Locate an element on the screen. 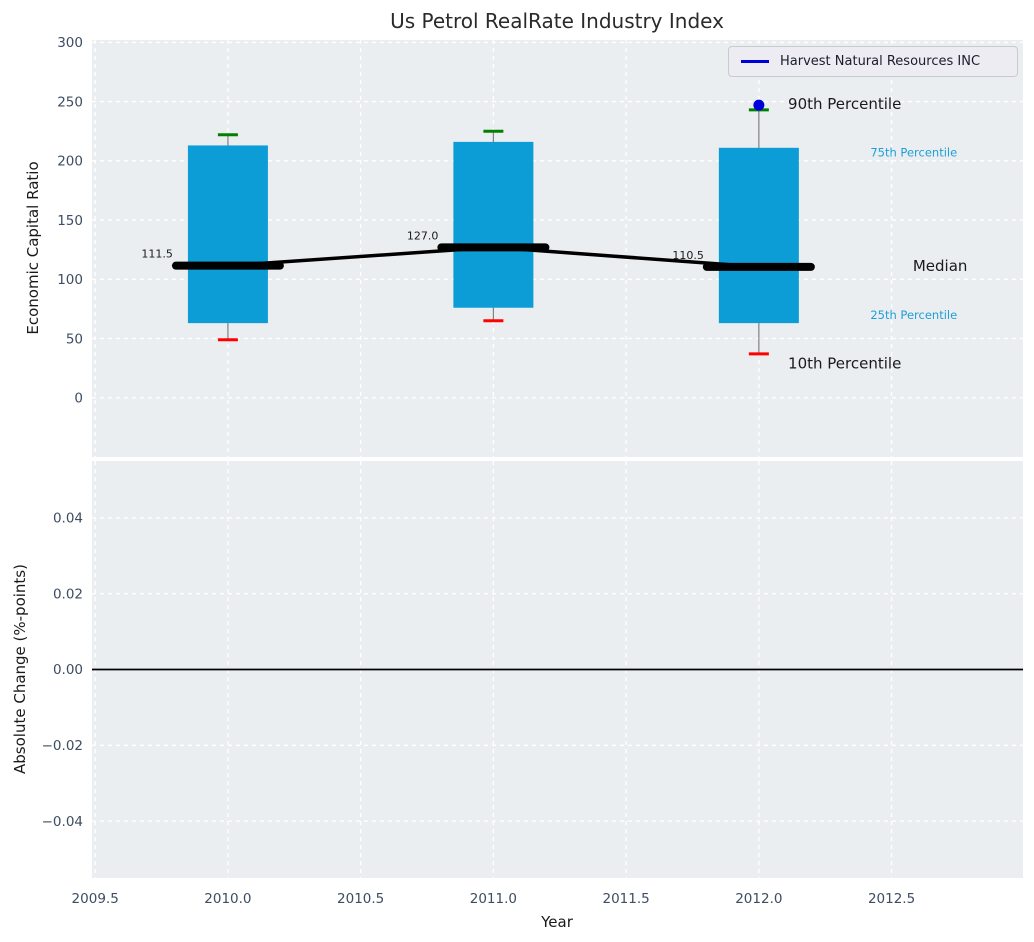 The height and width of the screenshot is (942, 1034). ytick-label-top: 250 is located at coordinates (70, 102).